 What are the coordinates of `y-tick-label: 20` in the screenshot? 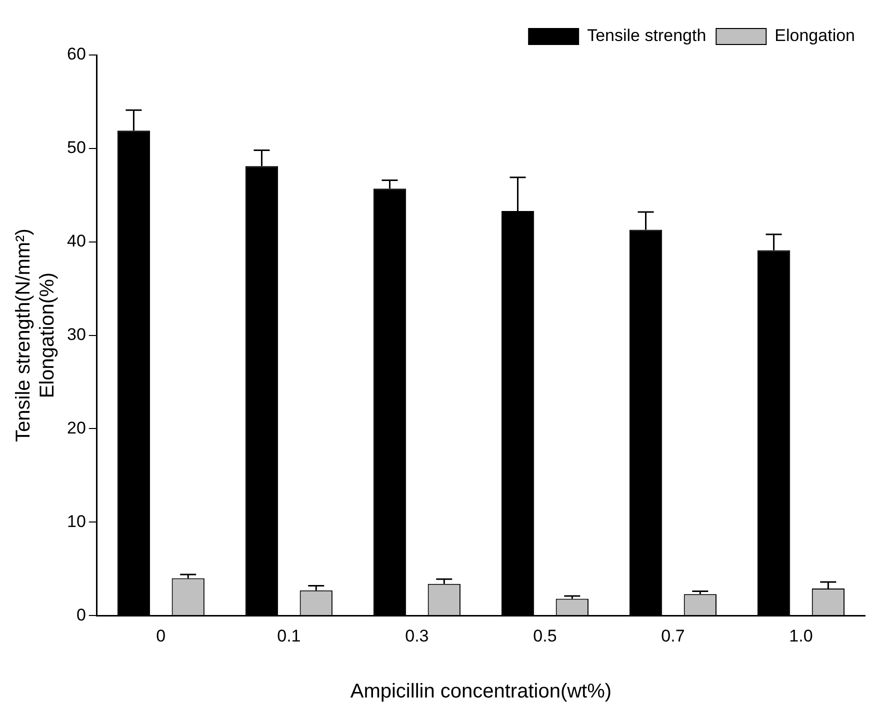 It's located at (76, 428).